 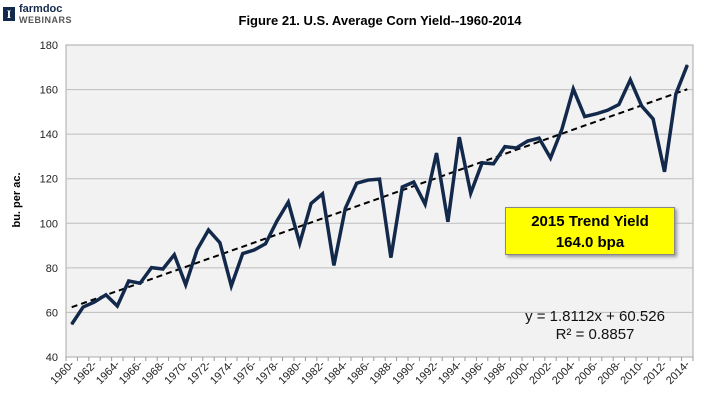 What do you see at coordinates (313, 372) in the screenshot?
I see `x-tick-label: 1982-` at bounding box center [313, 372].